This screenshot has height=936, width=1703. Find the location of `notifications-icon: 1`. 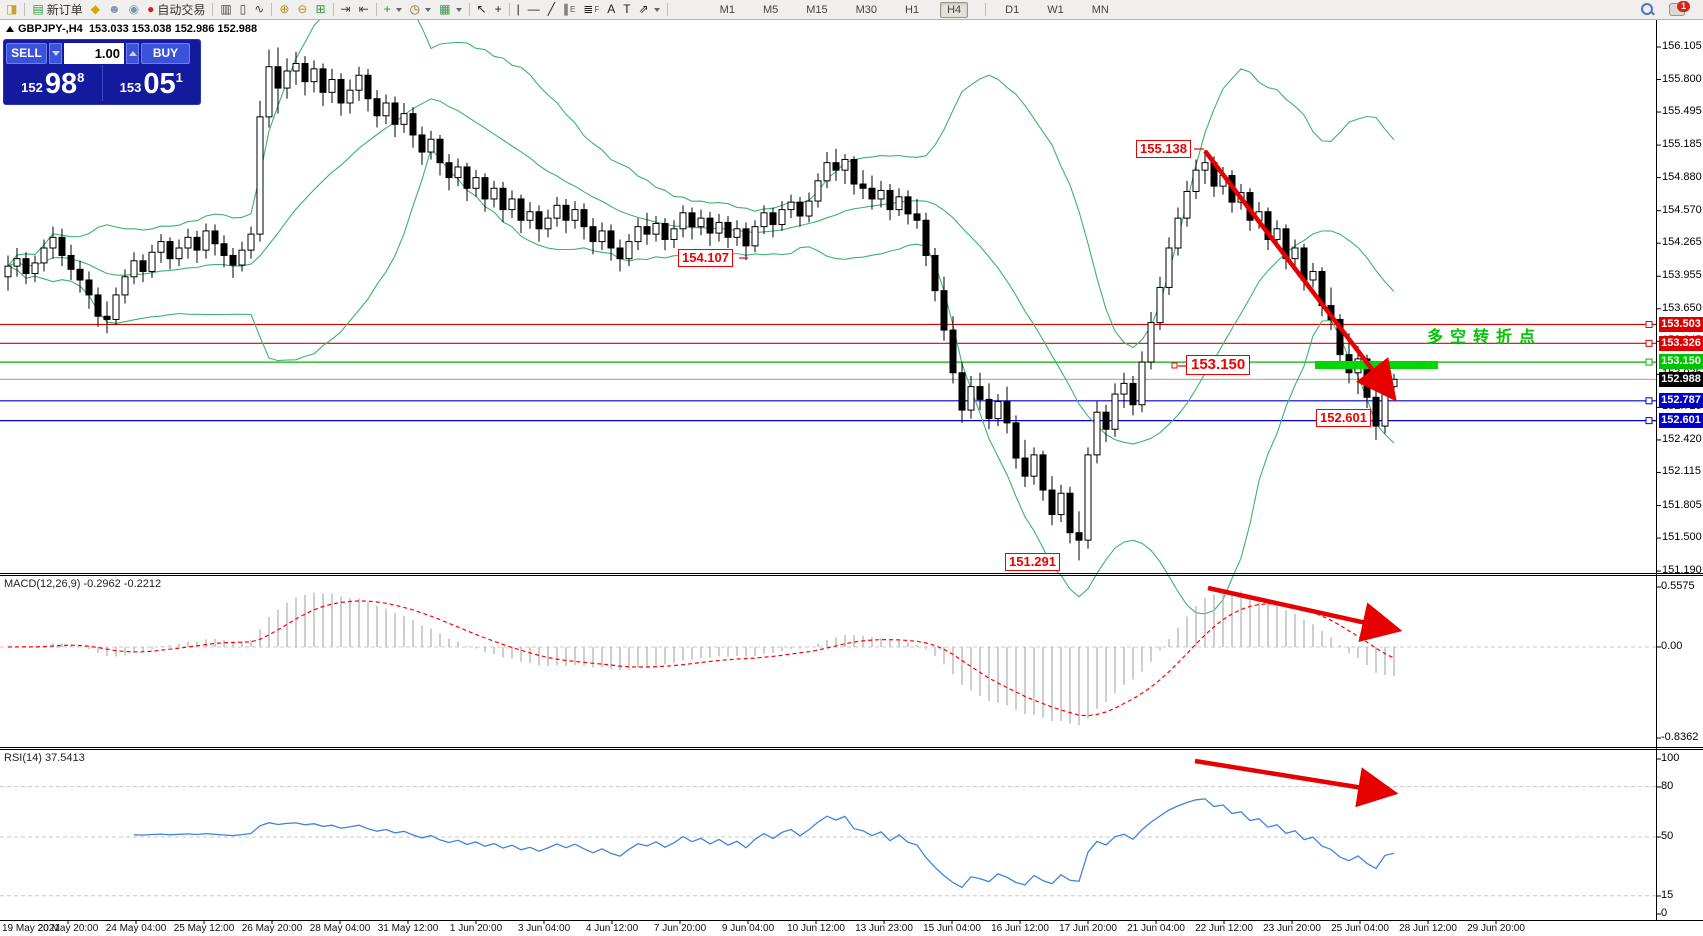

notifications-icon: 1 is located at coordinates (1679, 8).